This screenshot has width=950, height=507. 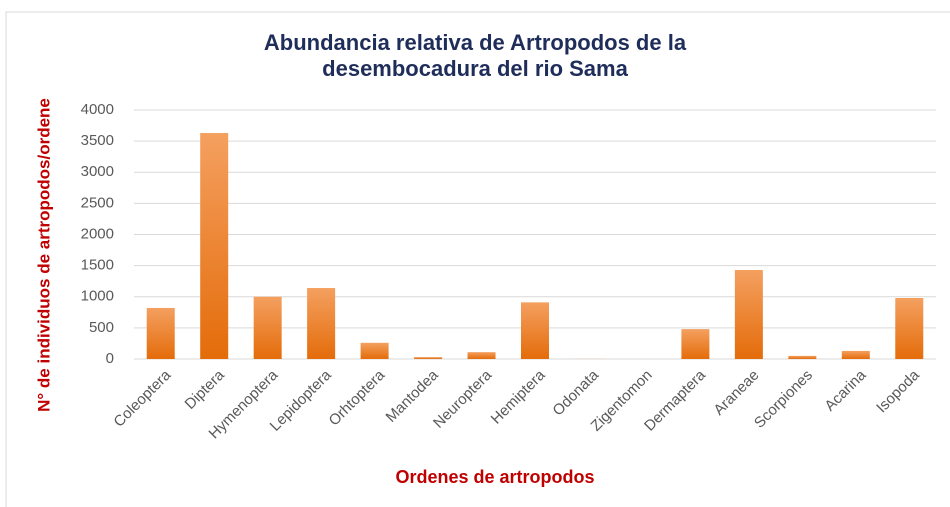 I want to click on x-tick-label: Scorpiones, so click(x=783, y=399).